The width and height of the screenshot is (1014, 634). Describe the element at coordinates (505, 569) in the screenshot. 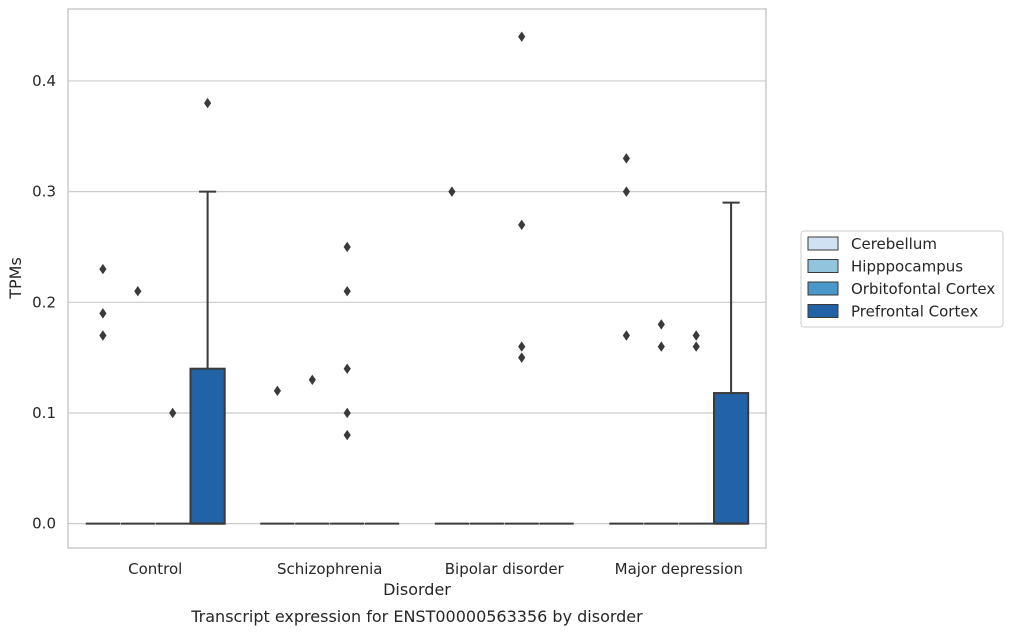

I see `x-tick-label: Bipolar disorder` at that location.